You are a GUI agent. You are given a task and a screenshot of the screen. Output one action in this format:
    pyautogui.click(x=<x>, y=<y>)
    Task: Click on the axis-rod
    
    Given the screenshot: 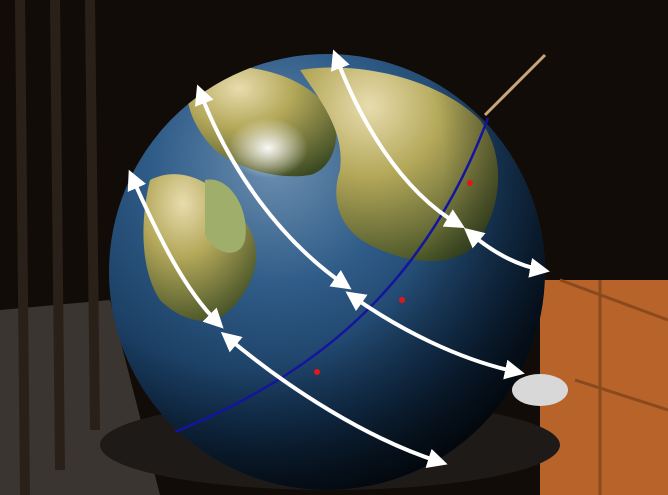 What is the action you would take?
    pyautogui.click(x=515, y=85)
    